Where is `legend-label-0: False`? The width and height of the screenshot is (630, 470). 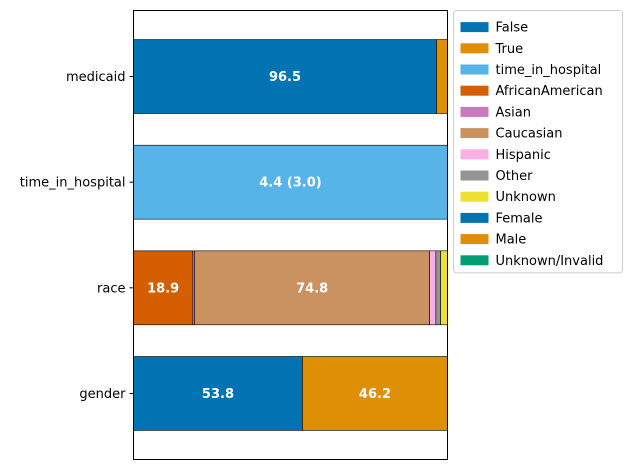
legend-label-0: False is located at coordinates (512, 28).